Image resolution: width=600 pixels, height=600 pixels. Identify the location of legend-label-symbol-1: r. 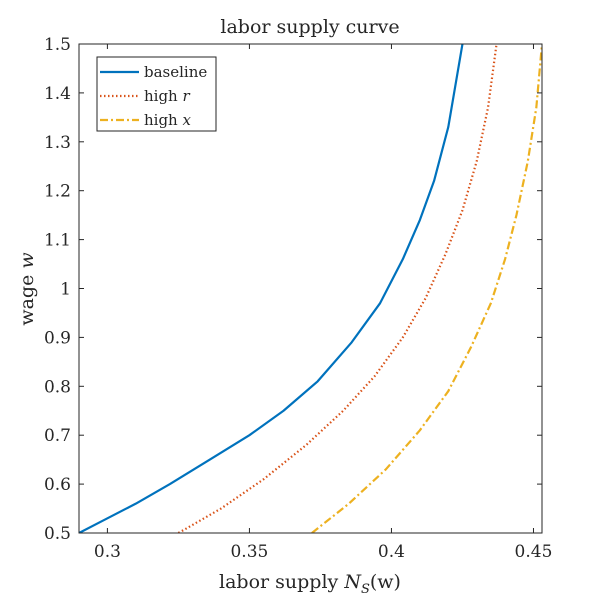
(187, 96).